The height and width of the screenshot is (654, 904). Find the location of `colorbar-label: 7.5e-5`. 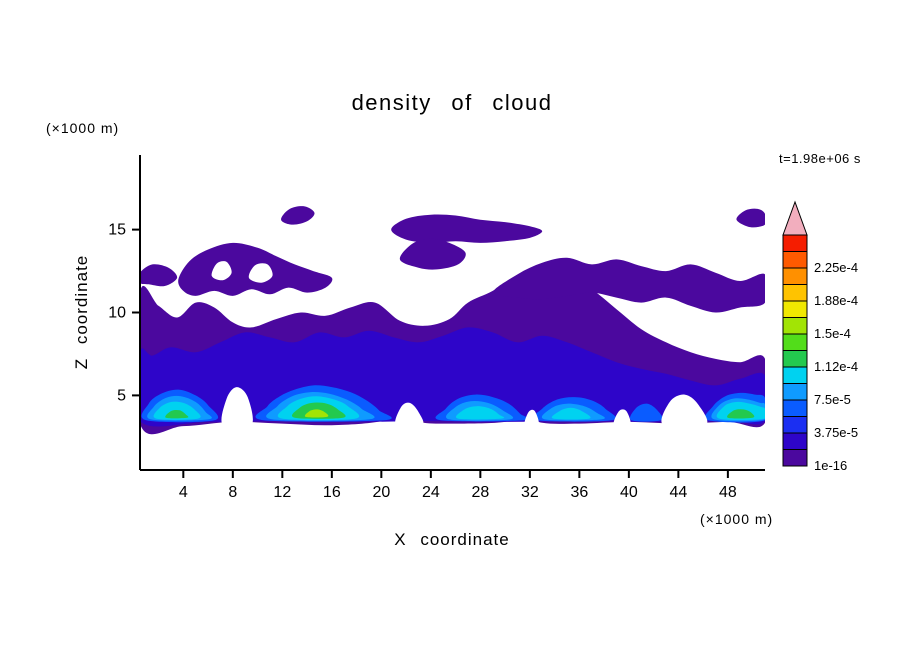

colorbar-label: 7.5e-5 is located at coordinates (832, 399).